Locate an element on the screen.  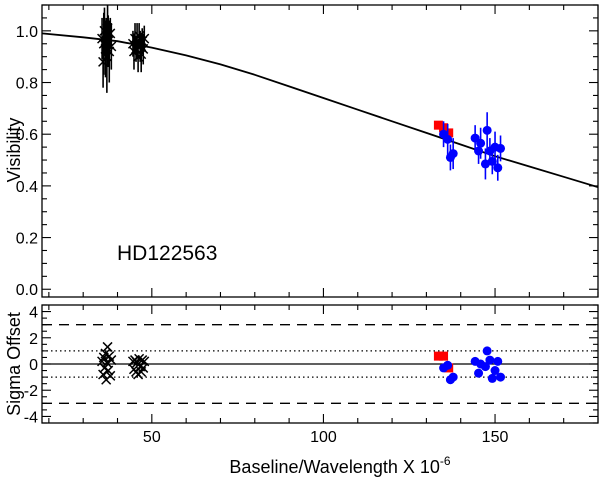
x-axis-title-exponent: -6 is located at coordinates (445, 461).